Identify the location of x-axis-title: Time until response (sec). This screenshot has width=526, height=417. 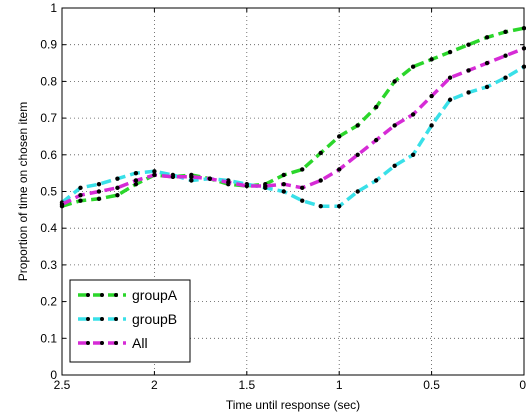
(293, 405).